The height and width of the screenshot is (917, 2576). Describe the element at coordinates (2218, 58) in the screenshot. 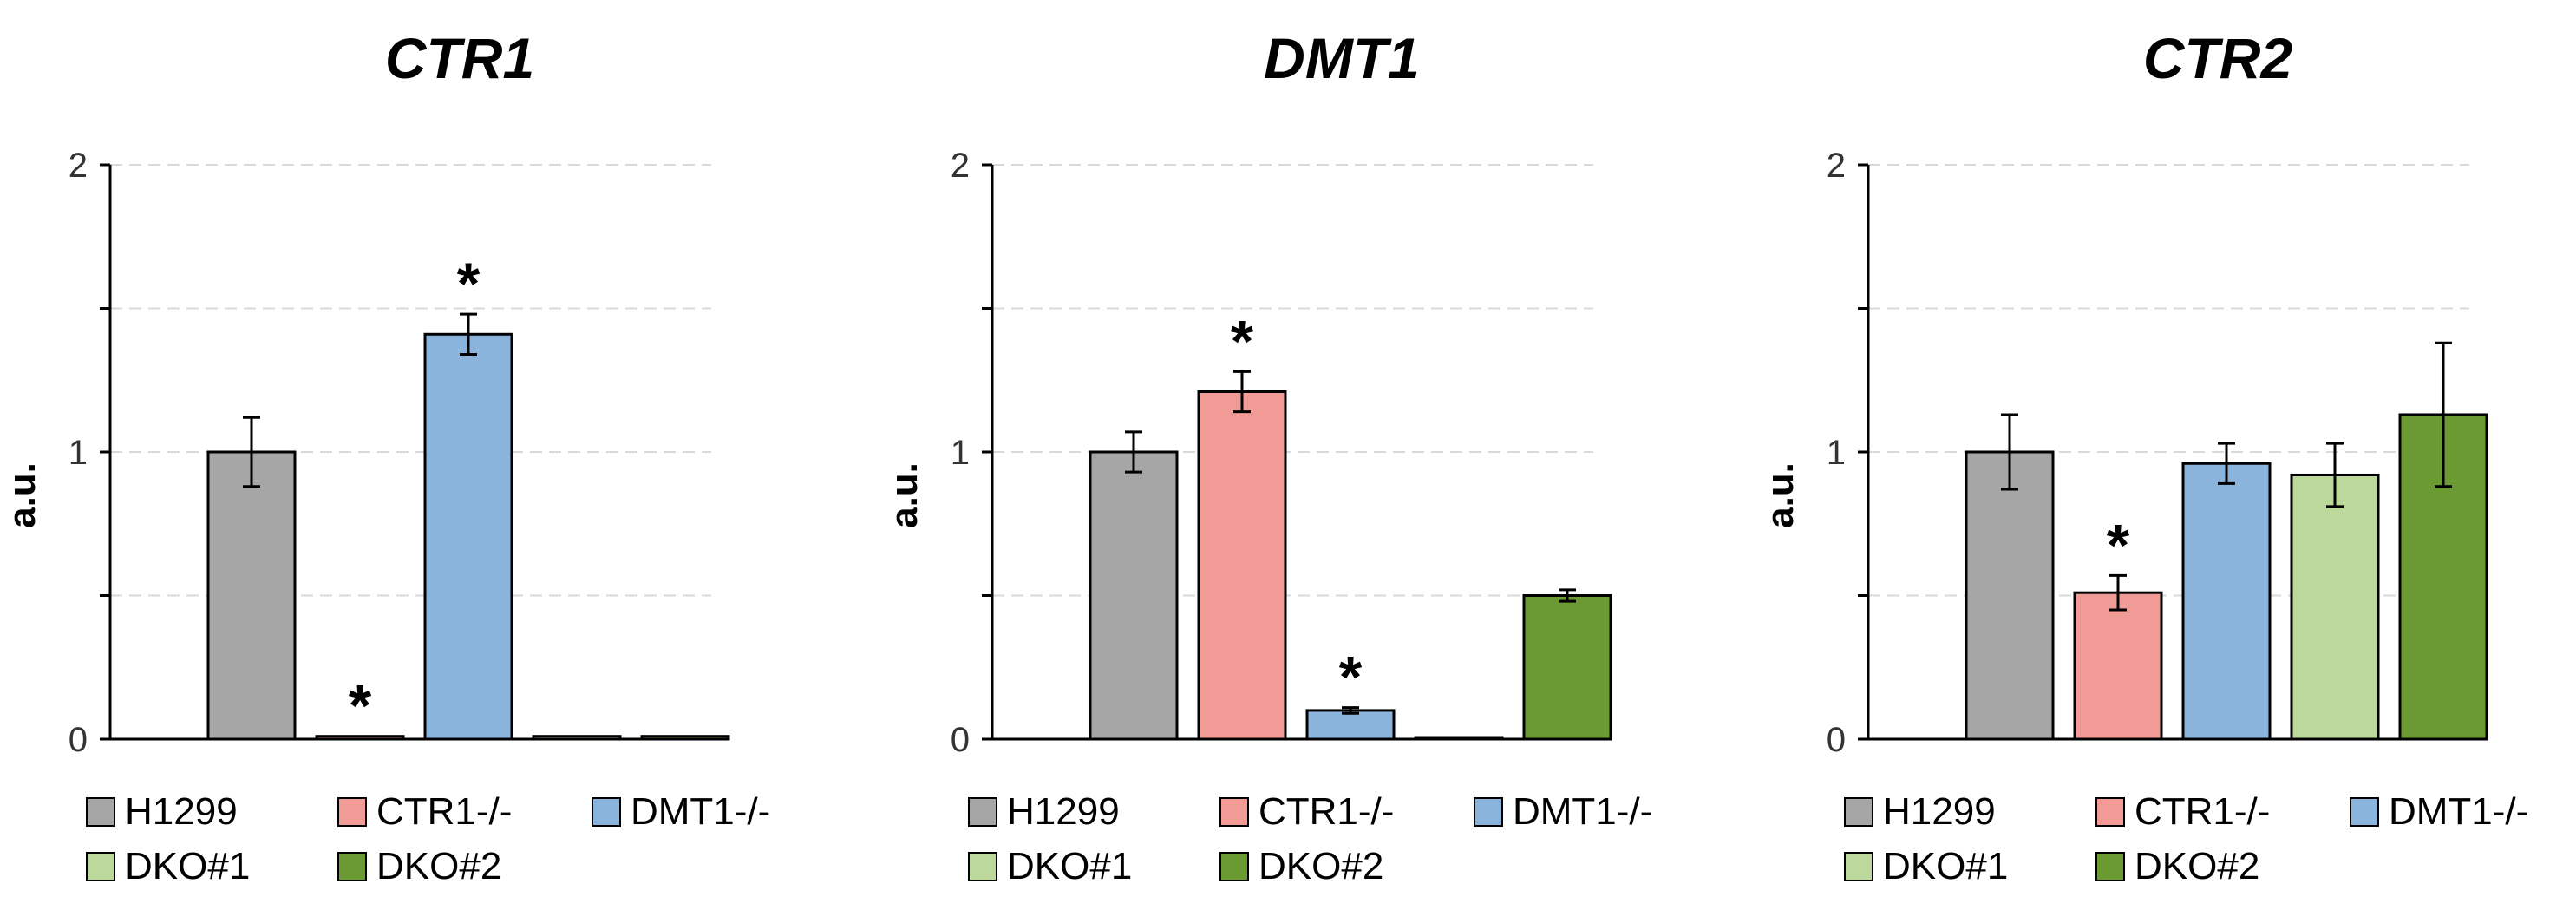

I see `chart-title: CTR2` at that location.